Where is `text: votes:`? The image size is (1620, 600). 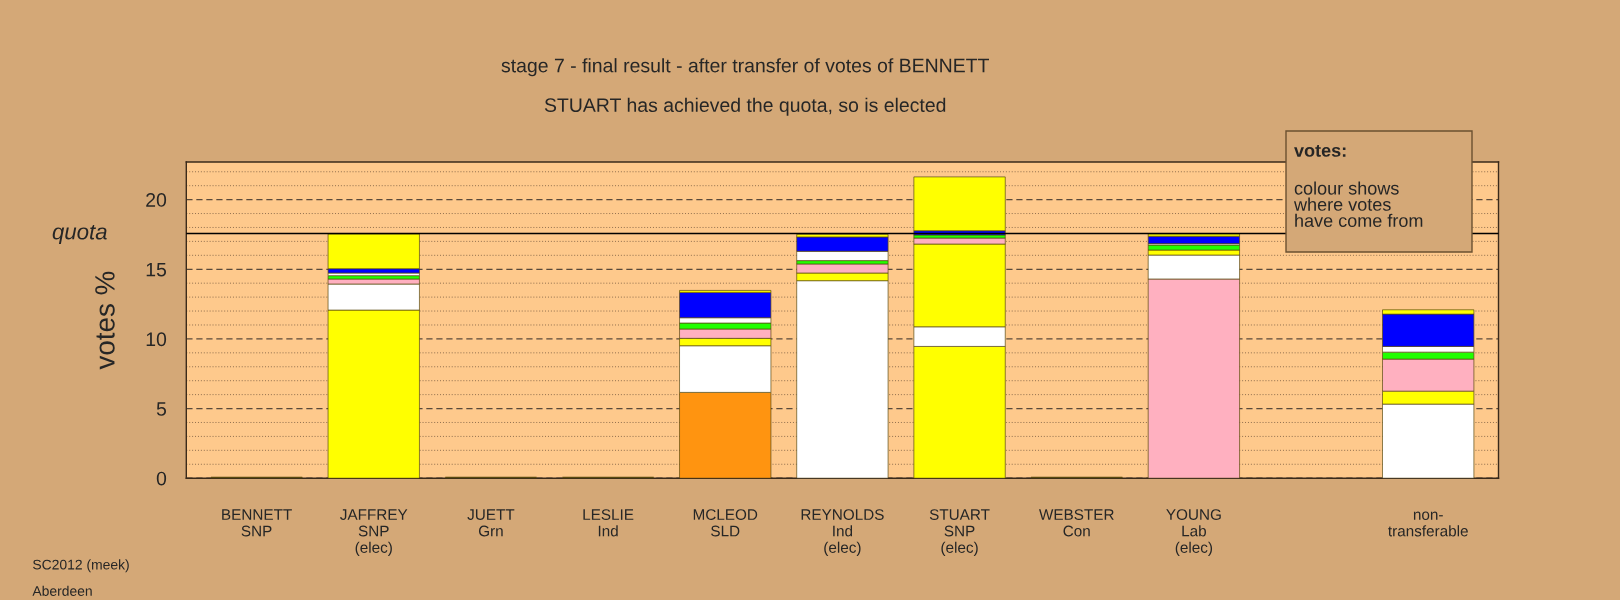 text: votes: is located at coordinates (1320, 150).